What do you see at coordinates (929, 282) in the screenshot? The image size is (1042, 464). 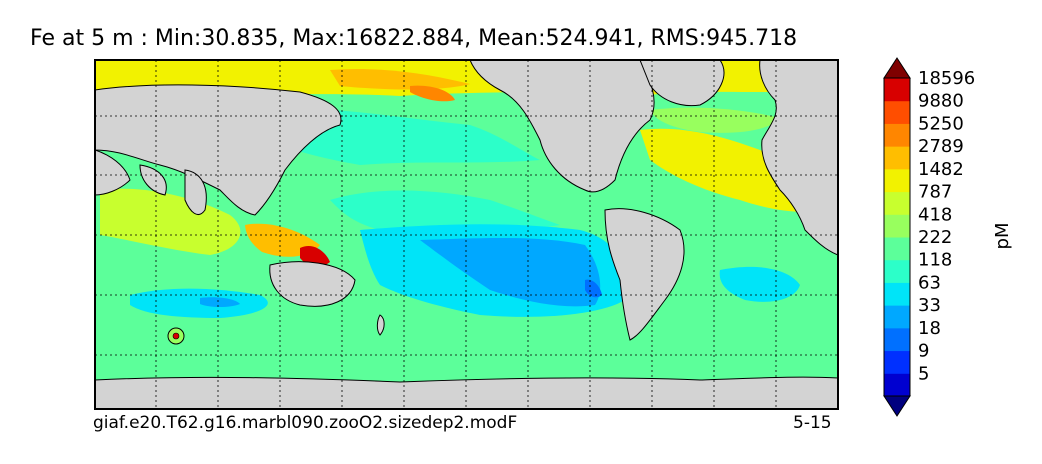 I see `colorbar-tick-label: 63` at bounding box center [929, 282].